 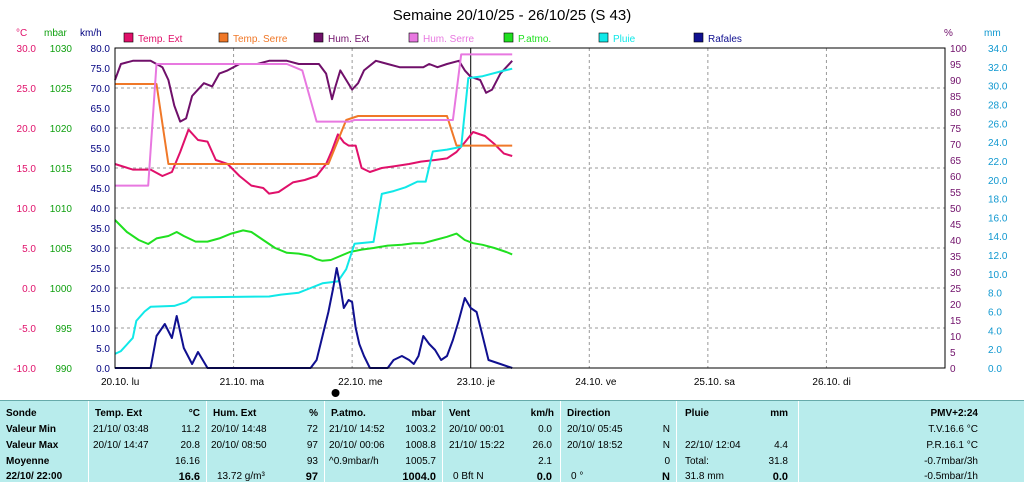 I want to click on percent-tick-label: 55, so click(x=956, y=193).